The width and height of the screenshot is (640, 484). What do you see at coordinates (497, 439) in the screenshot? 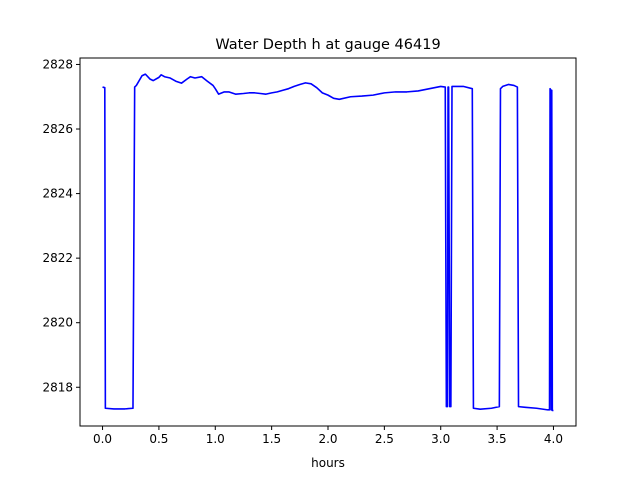
I see `x-tick-label: 3.5` at bounding box center [497, 439].